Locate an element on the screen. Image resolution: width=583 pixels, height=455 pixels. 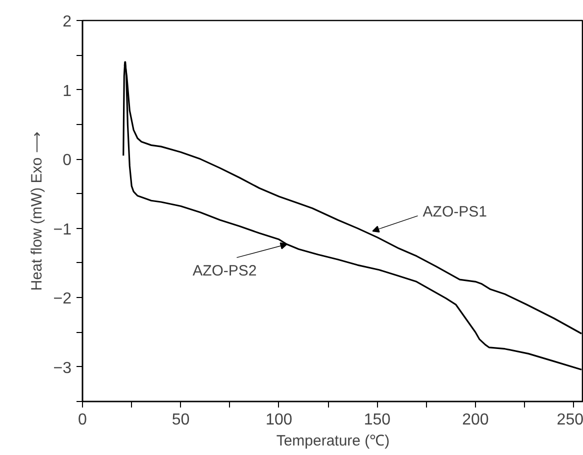
y-tick-label: 1 is located at coordinates (67, 91).